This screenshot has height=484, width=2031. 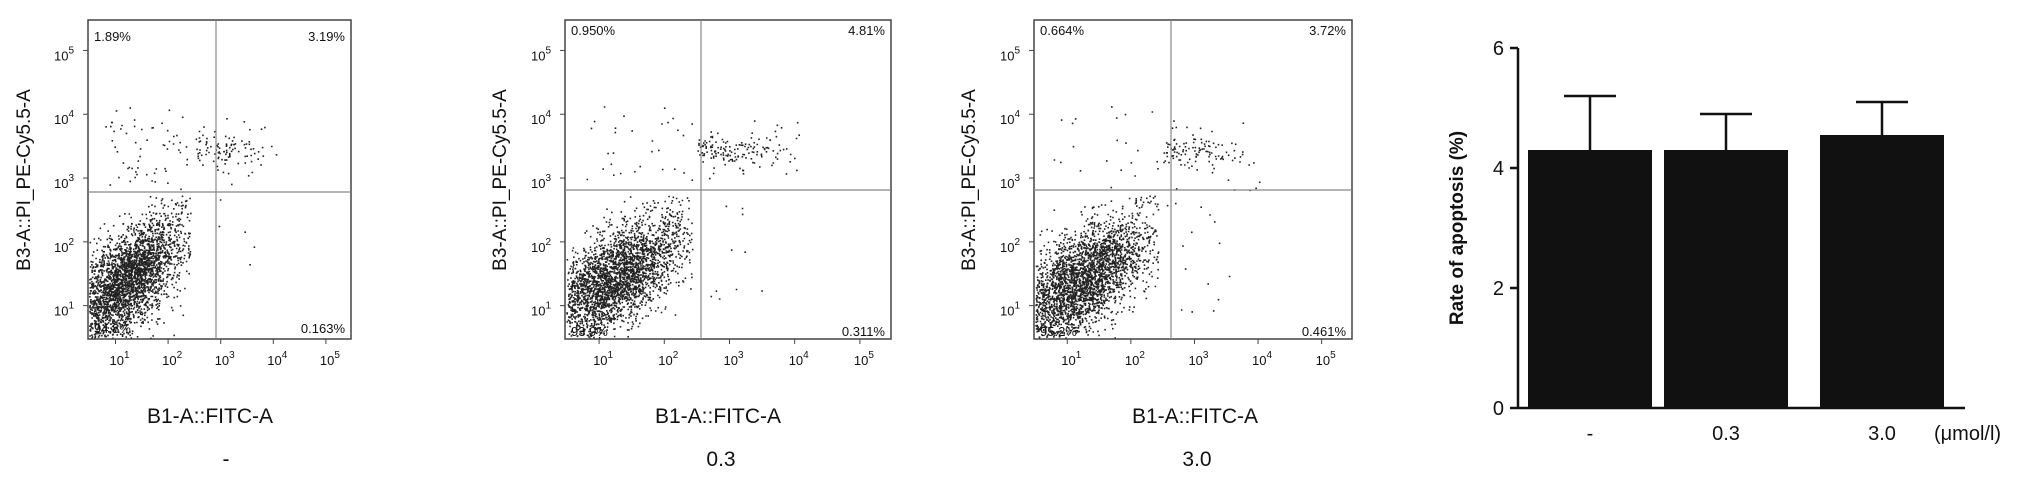 I want to click on bar-marks, so click(x=1736, y=251).